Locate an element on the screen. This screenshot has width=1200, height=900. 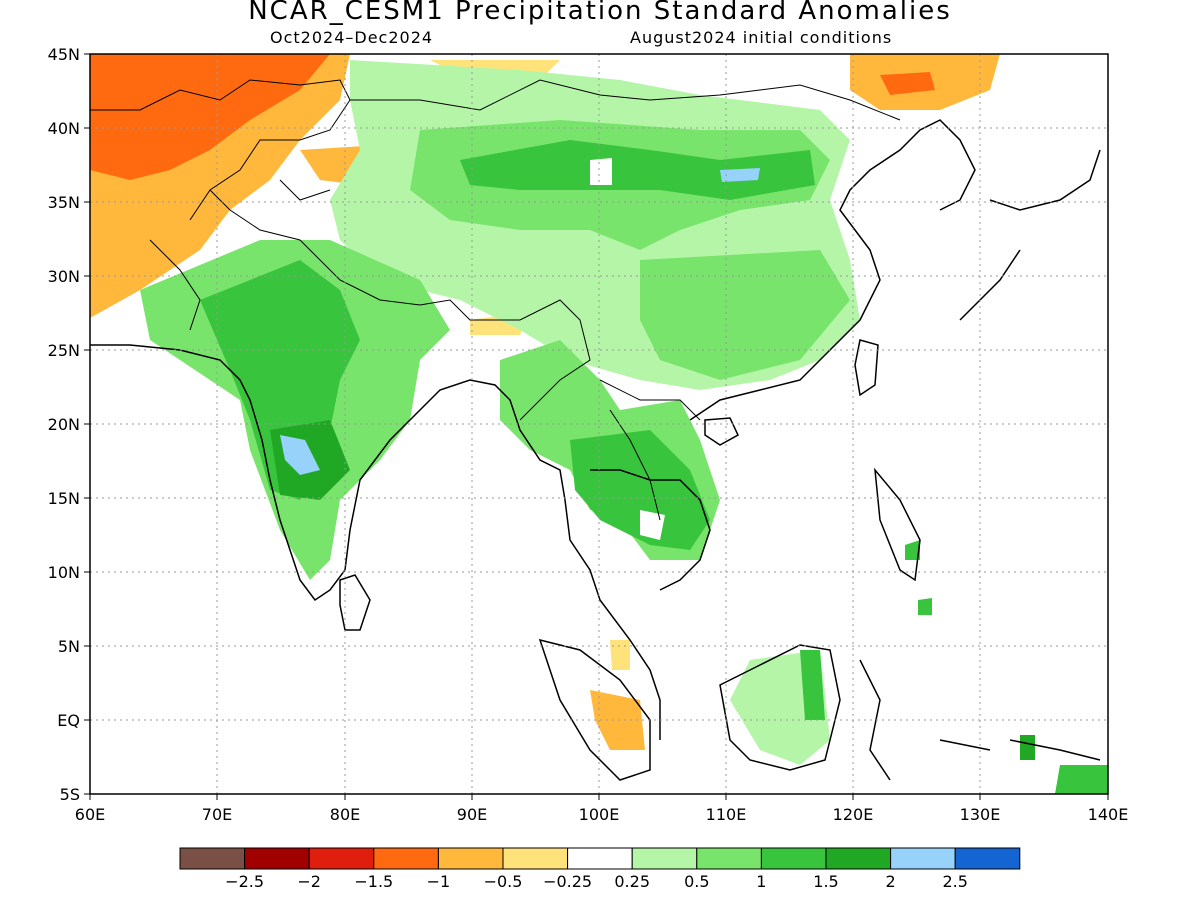
lat-label: 30N is located at coordinates (64, 276).